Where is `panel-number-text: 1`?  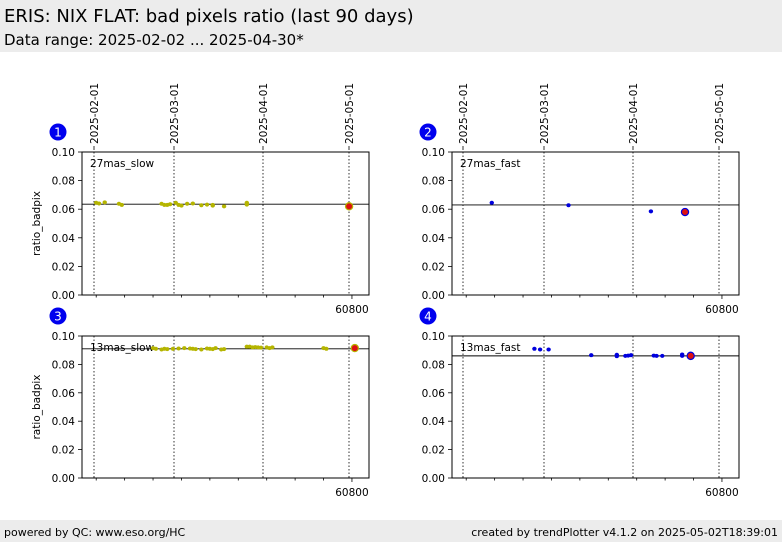 panel-number-text: 1 is located at coordinates (58, 133).